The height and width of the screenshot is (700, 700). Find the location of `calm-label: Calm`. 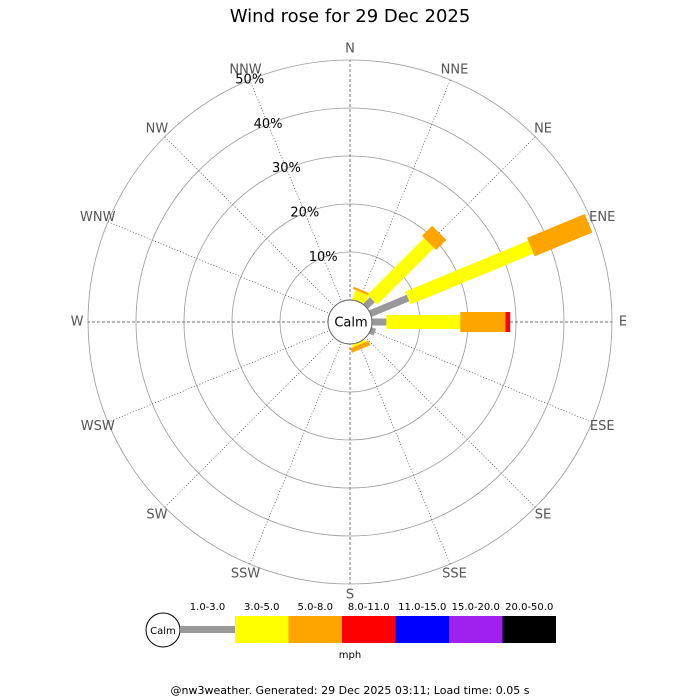

calm-label: Calm is located at coordinates (350, 323).